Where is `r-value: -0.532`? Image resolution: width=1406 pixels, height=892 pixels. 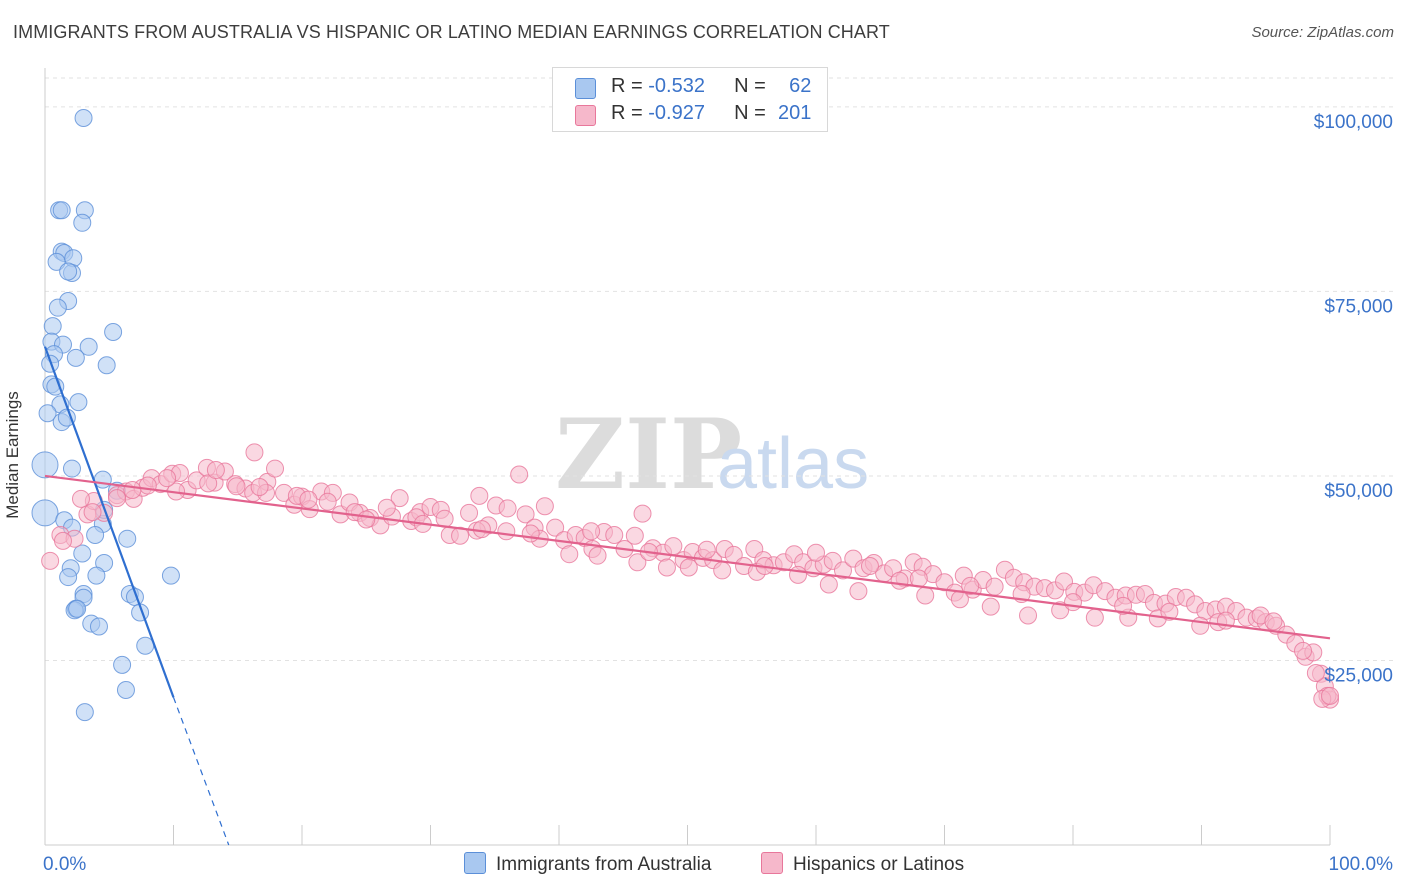
r-value: -0.532 is located at coordinates (676, 86).